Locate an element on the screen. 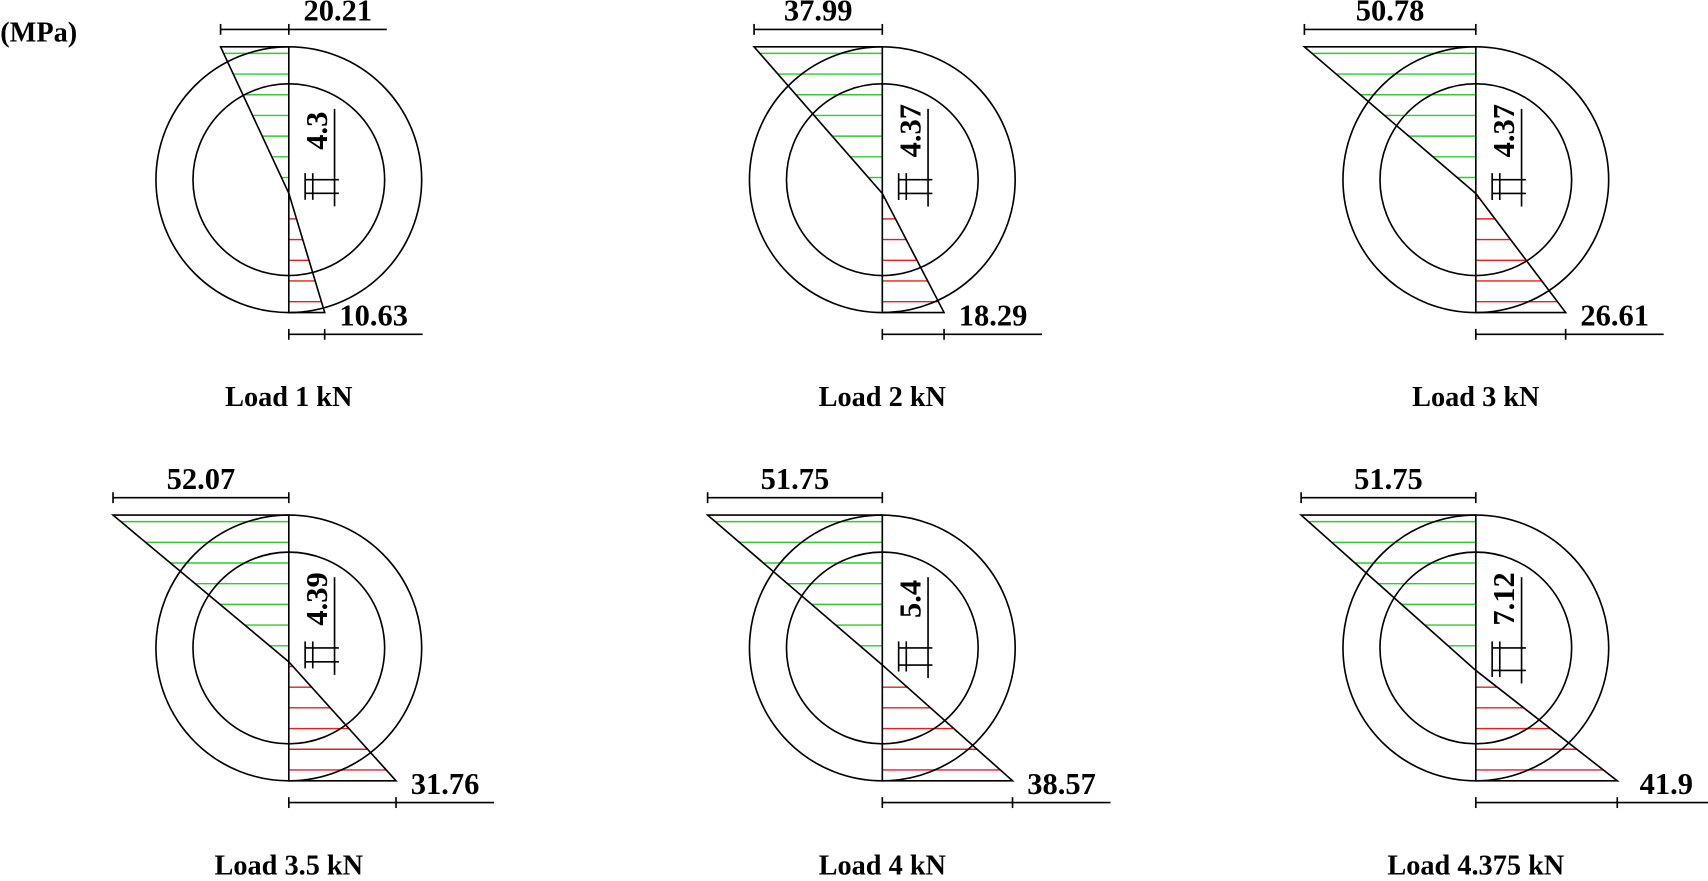 The image size is (1708, 881). bottom-stress-label: 41.9 is located at coordinates (1666, 784).